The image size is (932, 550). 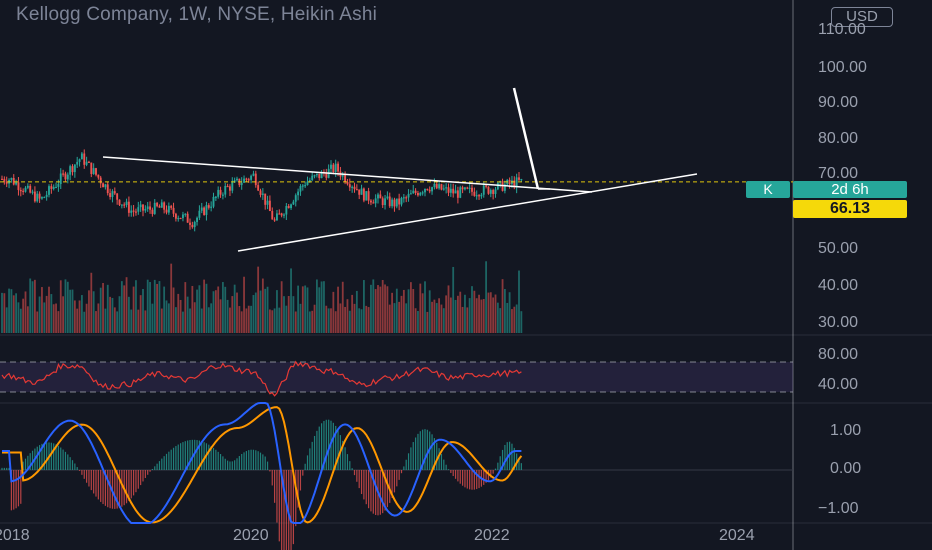 I want to click on trendline-upper, so click(x=347, y=174).